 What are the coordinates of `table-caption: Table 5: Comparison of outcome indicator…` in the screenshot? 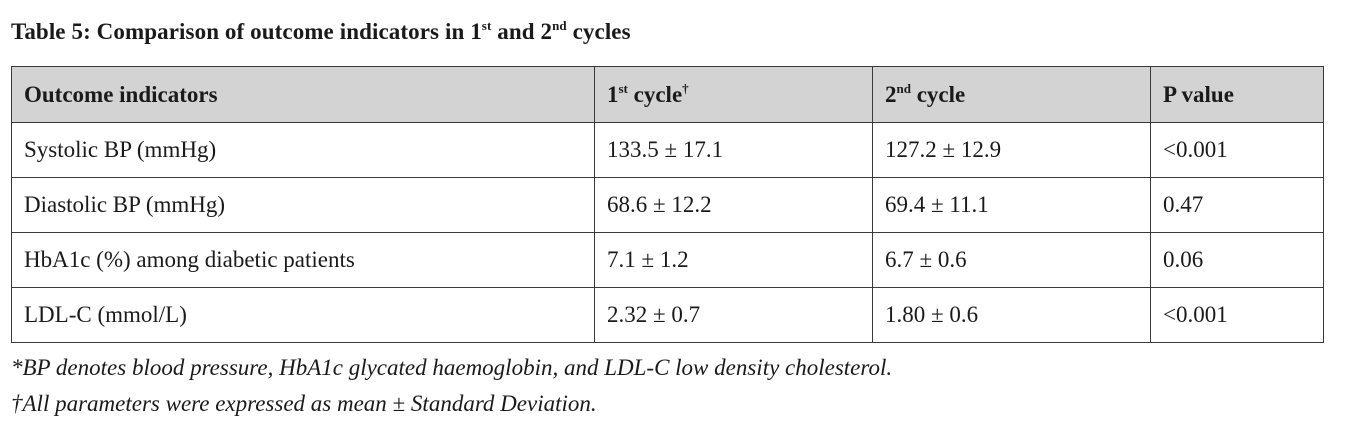 It's located at (321, 32).